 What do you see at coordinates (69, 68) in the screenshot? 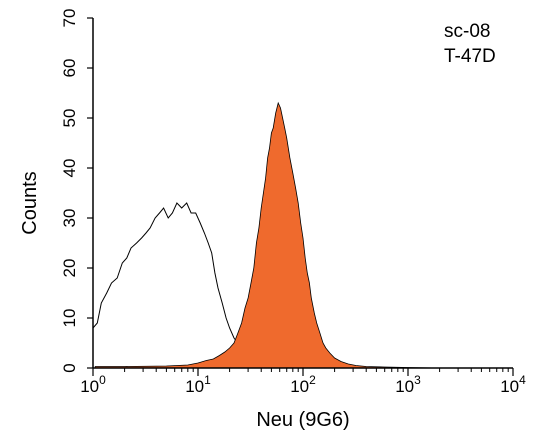
I see `y-tick-label: 60` at bounding box center [69, 68].